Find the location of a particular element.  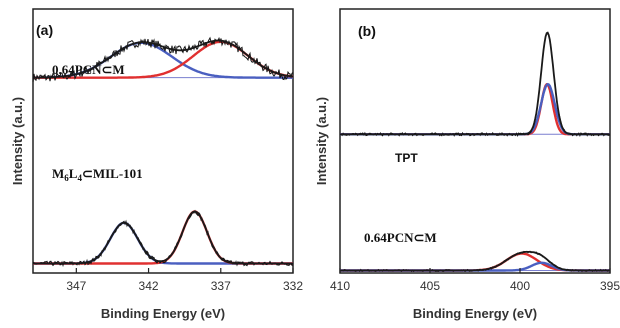

panel-a-trace-label-bottom: M6L4⊂MIL-101 is located at coordinates (97, 174).